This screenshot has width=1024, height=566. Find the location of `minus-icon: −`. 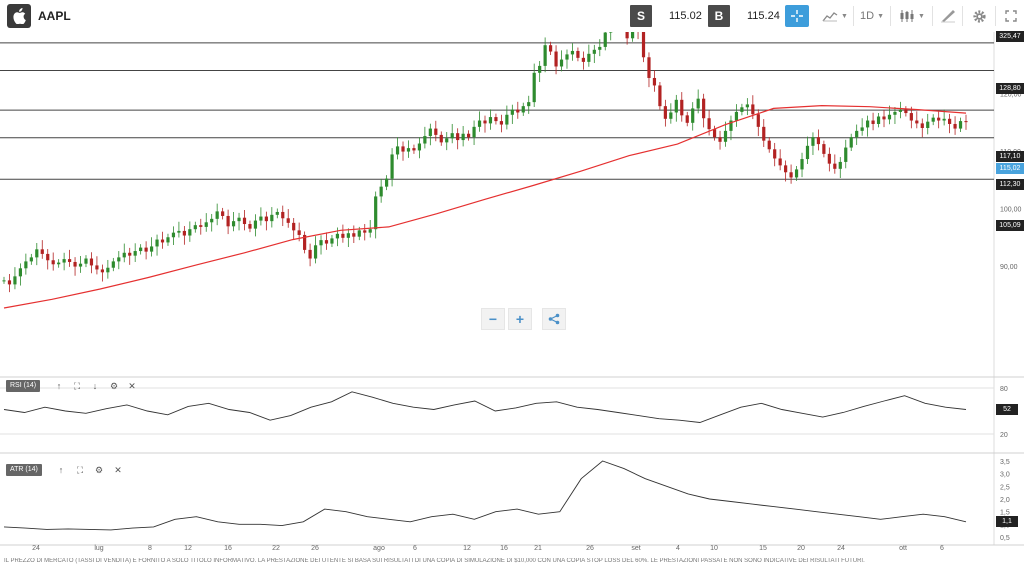

minus-icon: − is located at coordinates (493, 319).